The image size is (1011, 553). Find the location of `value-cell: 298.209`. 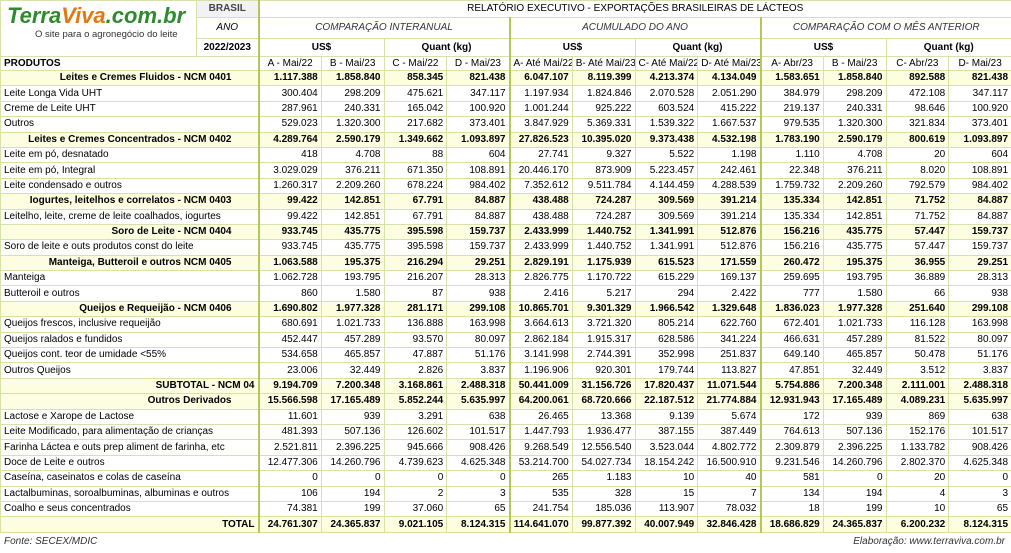

value-cell: 298.209 is located at coordinates (352, 93).